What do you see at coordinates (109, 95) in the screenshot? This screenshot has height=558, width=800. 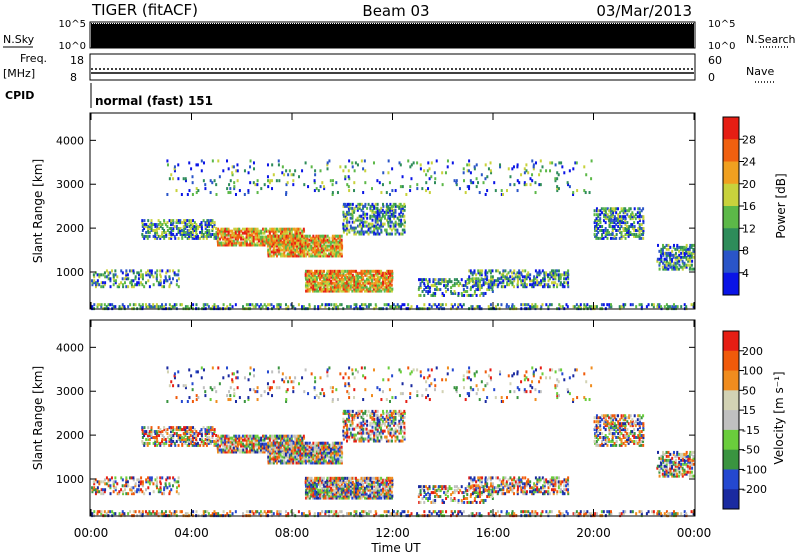 I see `cpid-row: CPID normal (fast) 151` at bounding box center [109, 95].